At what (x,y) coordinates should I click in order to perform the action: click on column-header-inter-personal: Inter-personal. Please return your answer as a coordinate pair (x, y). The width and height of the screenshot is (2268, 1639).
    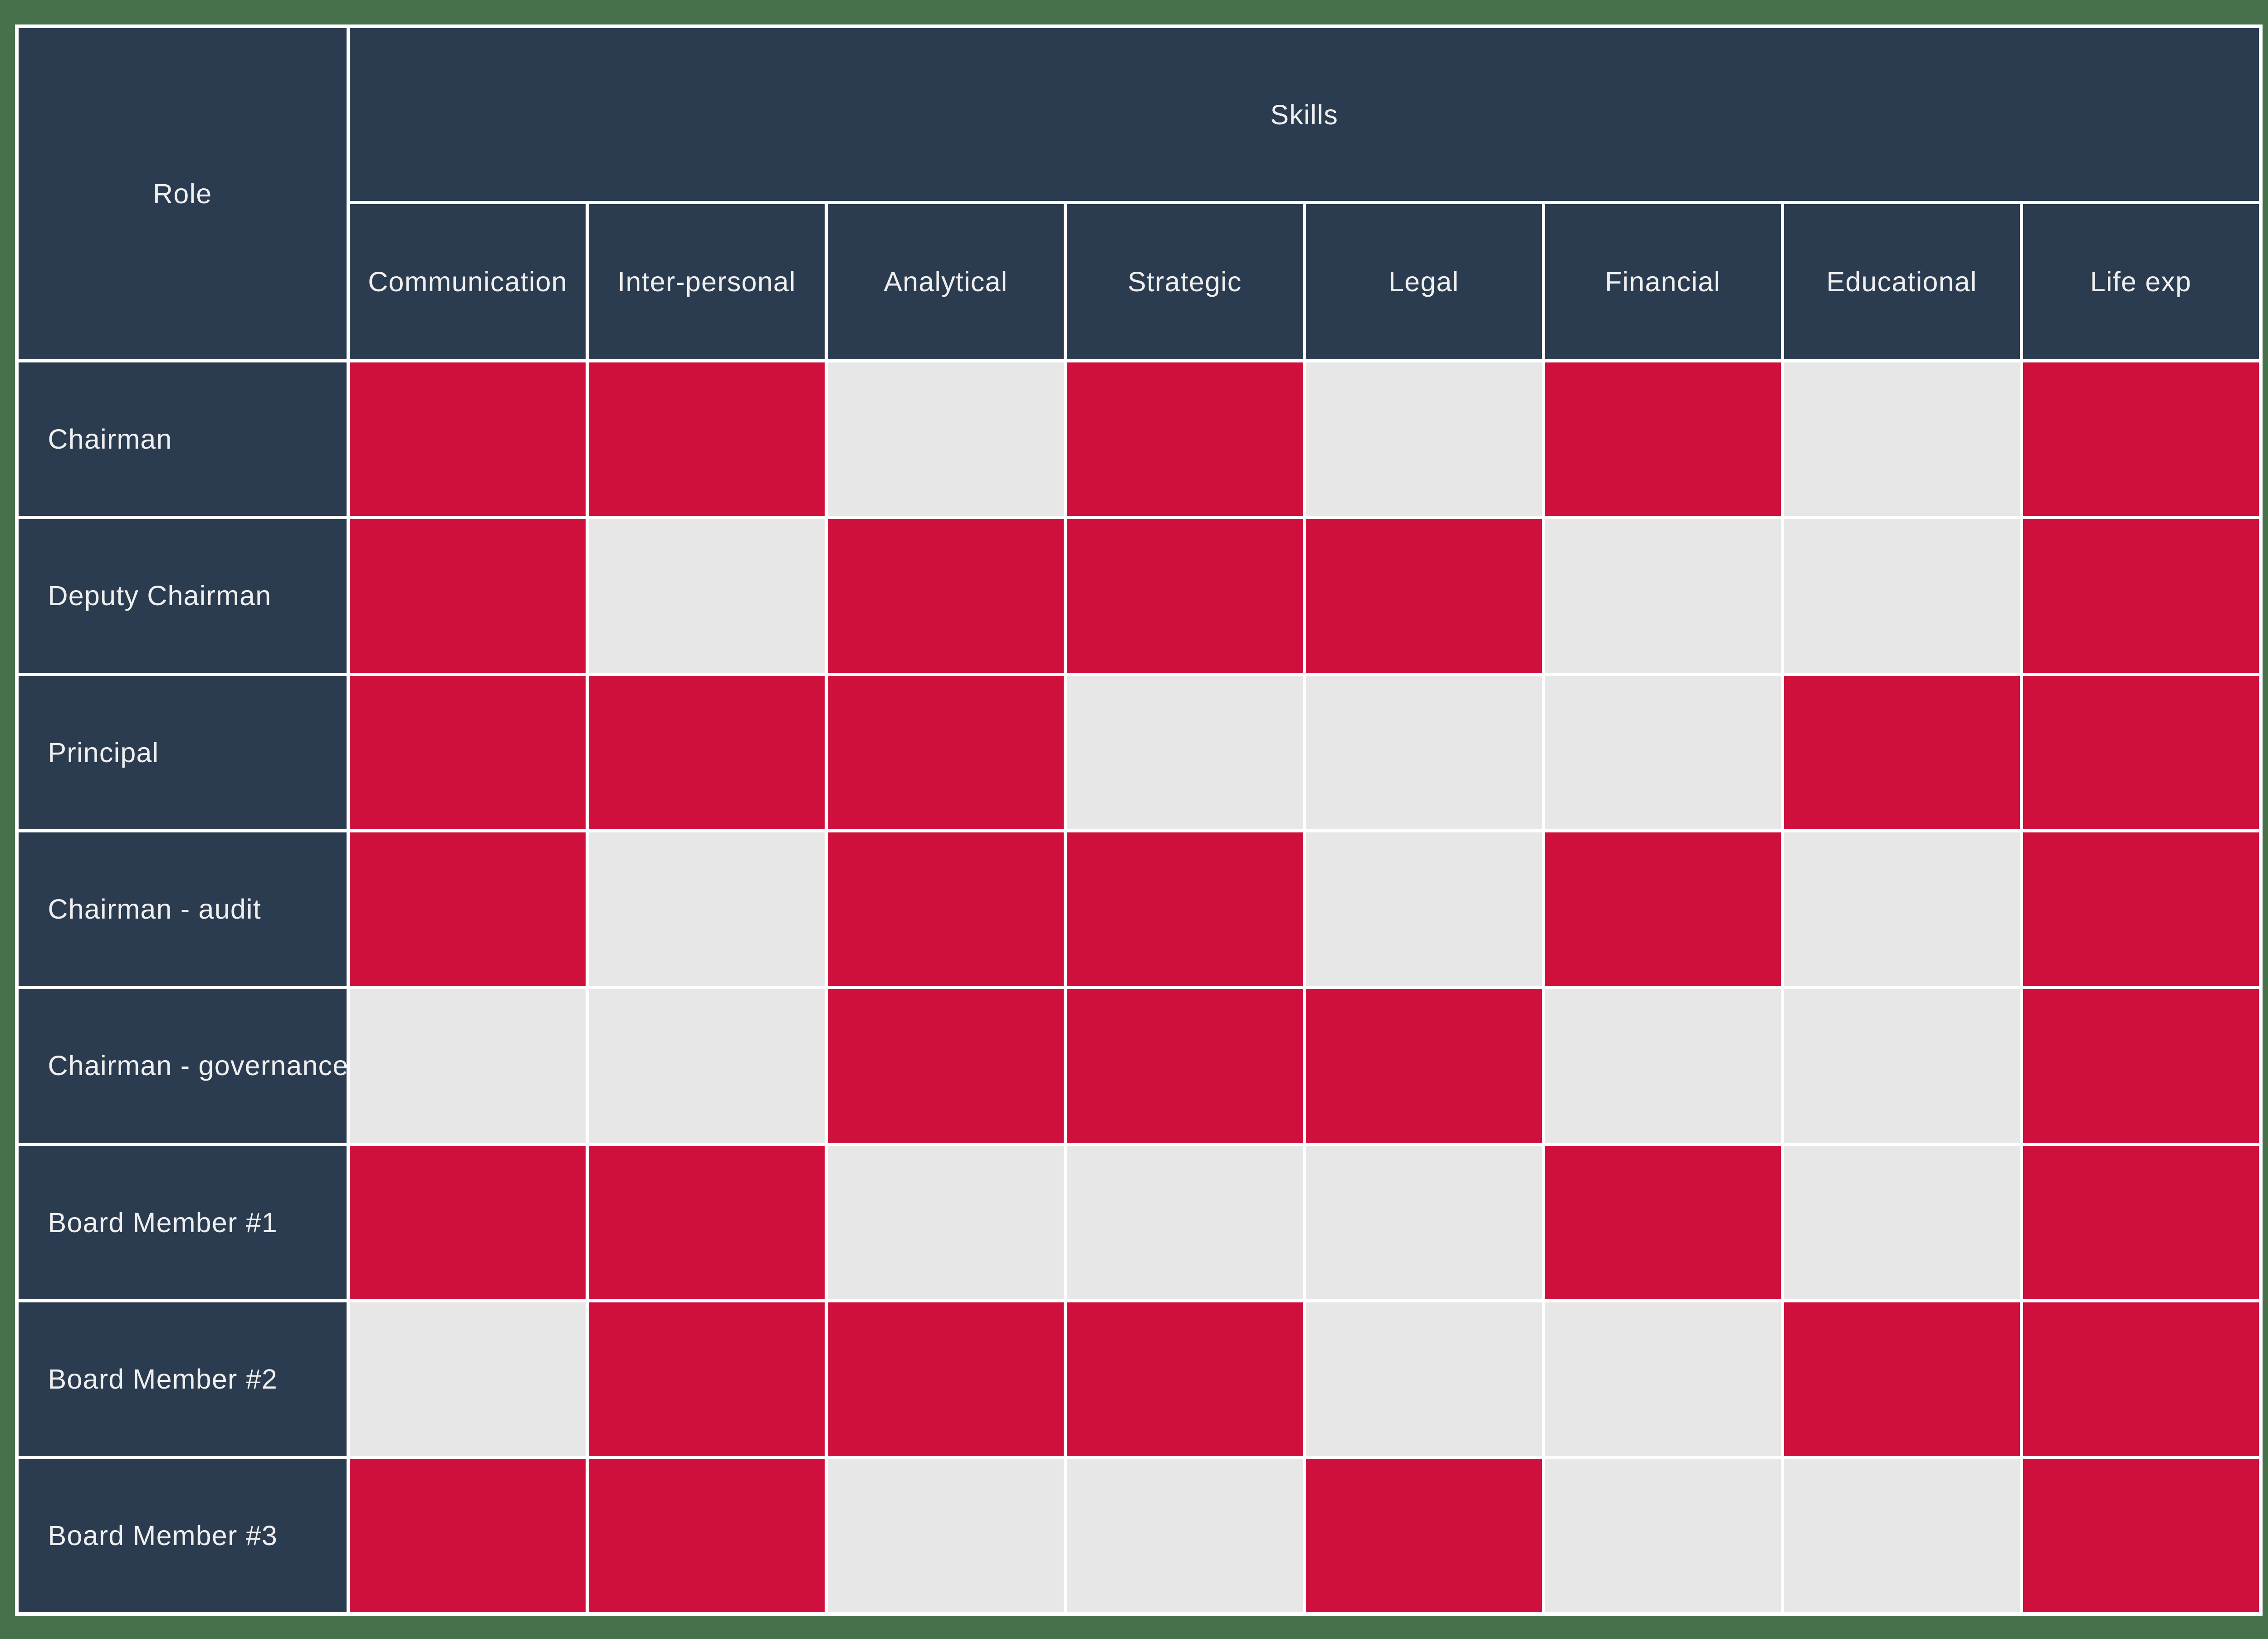
    Looking at the image, I should click on (706, 282).